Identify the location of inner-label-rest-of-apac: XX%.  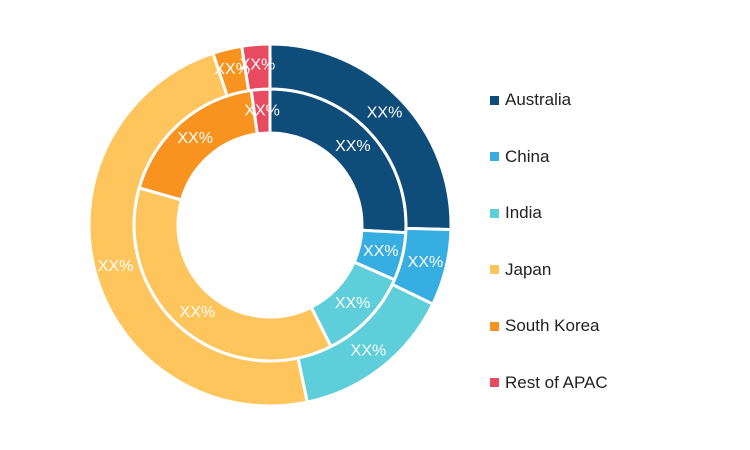
(262, 110).